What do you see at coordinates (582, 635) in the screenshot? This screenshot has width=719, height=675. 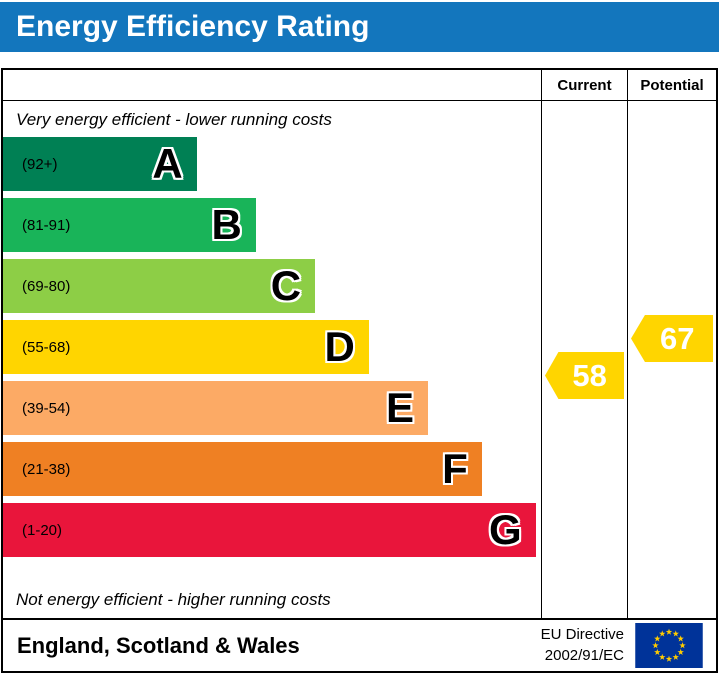 I see `eu-directive-line-1: EU Directive` at bounding box center [582, 635].